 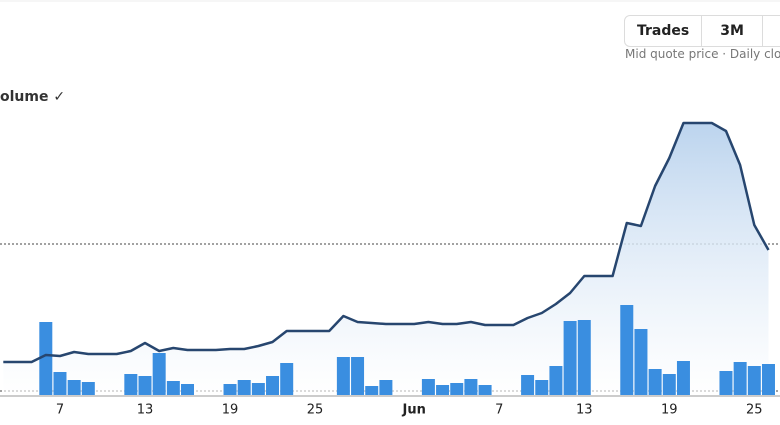 What do you see at coordinates (771, 31) in the screenshot?
I see `button: 6M` at bounding box center [771, 31].